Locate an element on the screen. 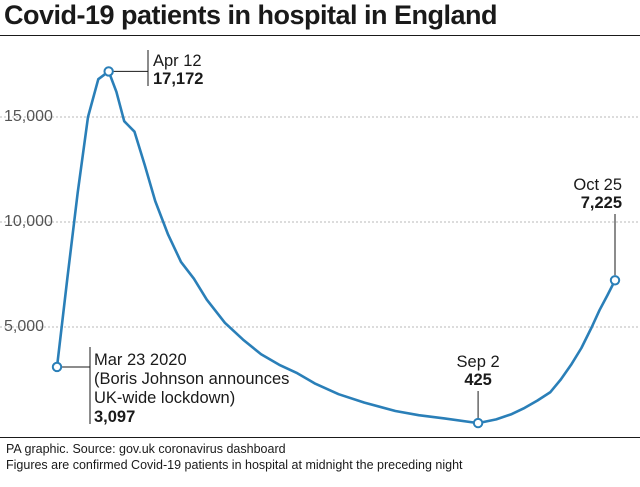 The height and width of the screenshot is (487, 640). y-tick-labels: 5,000 10,000 15,000 is located at coordinates (28, 221).